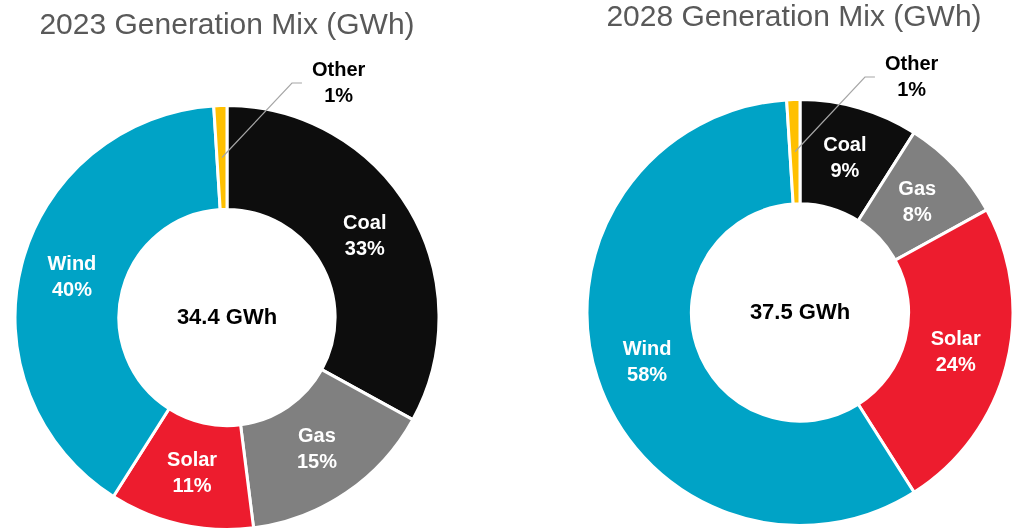 The width and height of the screenshot is (1015, 531). Describe the element at coordinates (845, 169) in the screenshot. I see `data-label: 9%` at that location.